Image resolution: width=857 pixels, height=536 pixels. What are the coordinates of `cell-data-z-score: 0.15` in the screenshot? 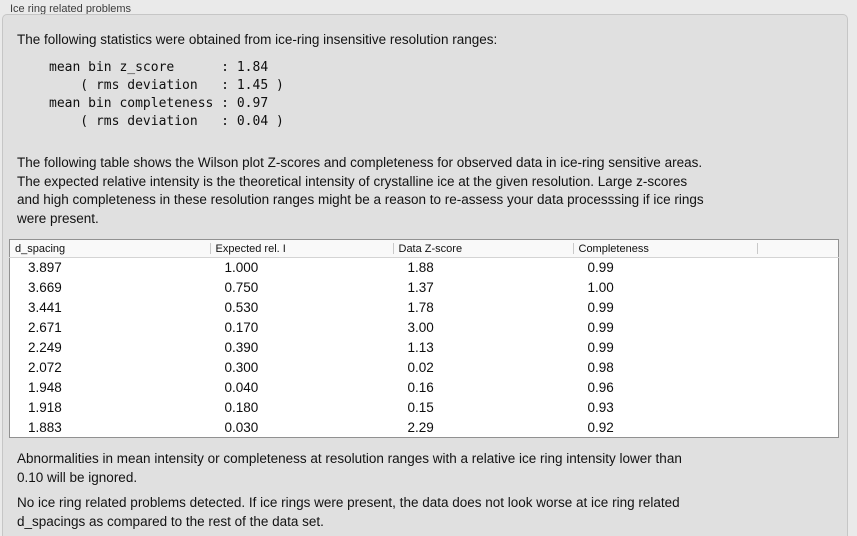 It's located at (420, 407).